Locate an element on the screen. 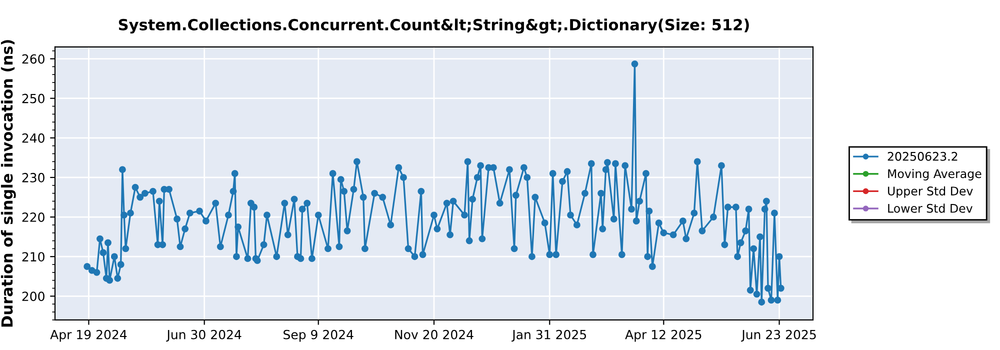 Image resolution: width=1000 pixels, height=350 pixels. x-tick-label: Jan 31 2025 is located at coordinates (549, 336).